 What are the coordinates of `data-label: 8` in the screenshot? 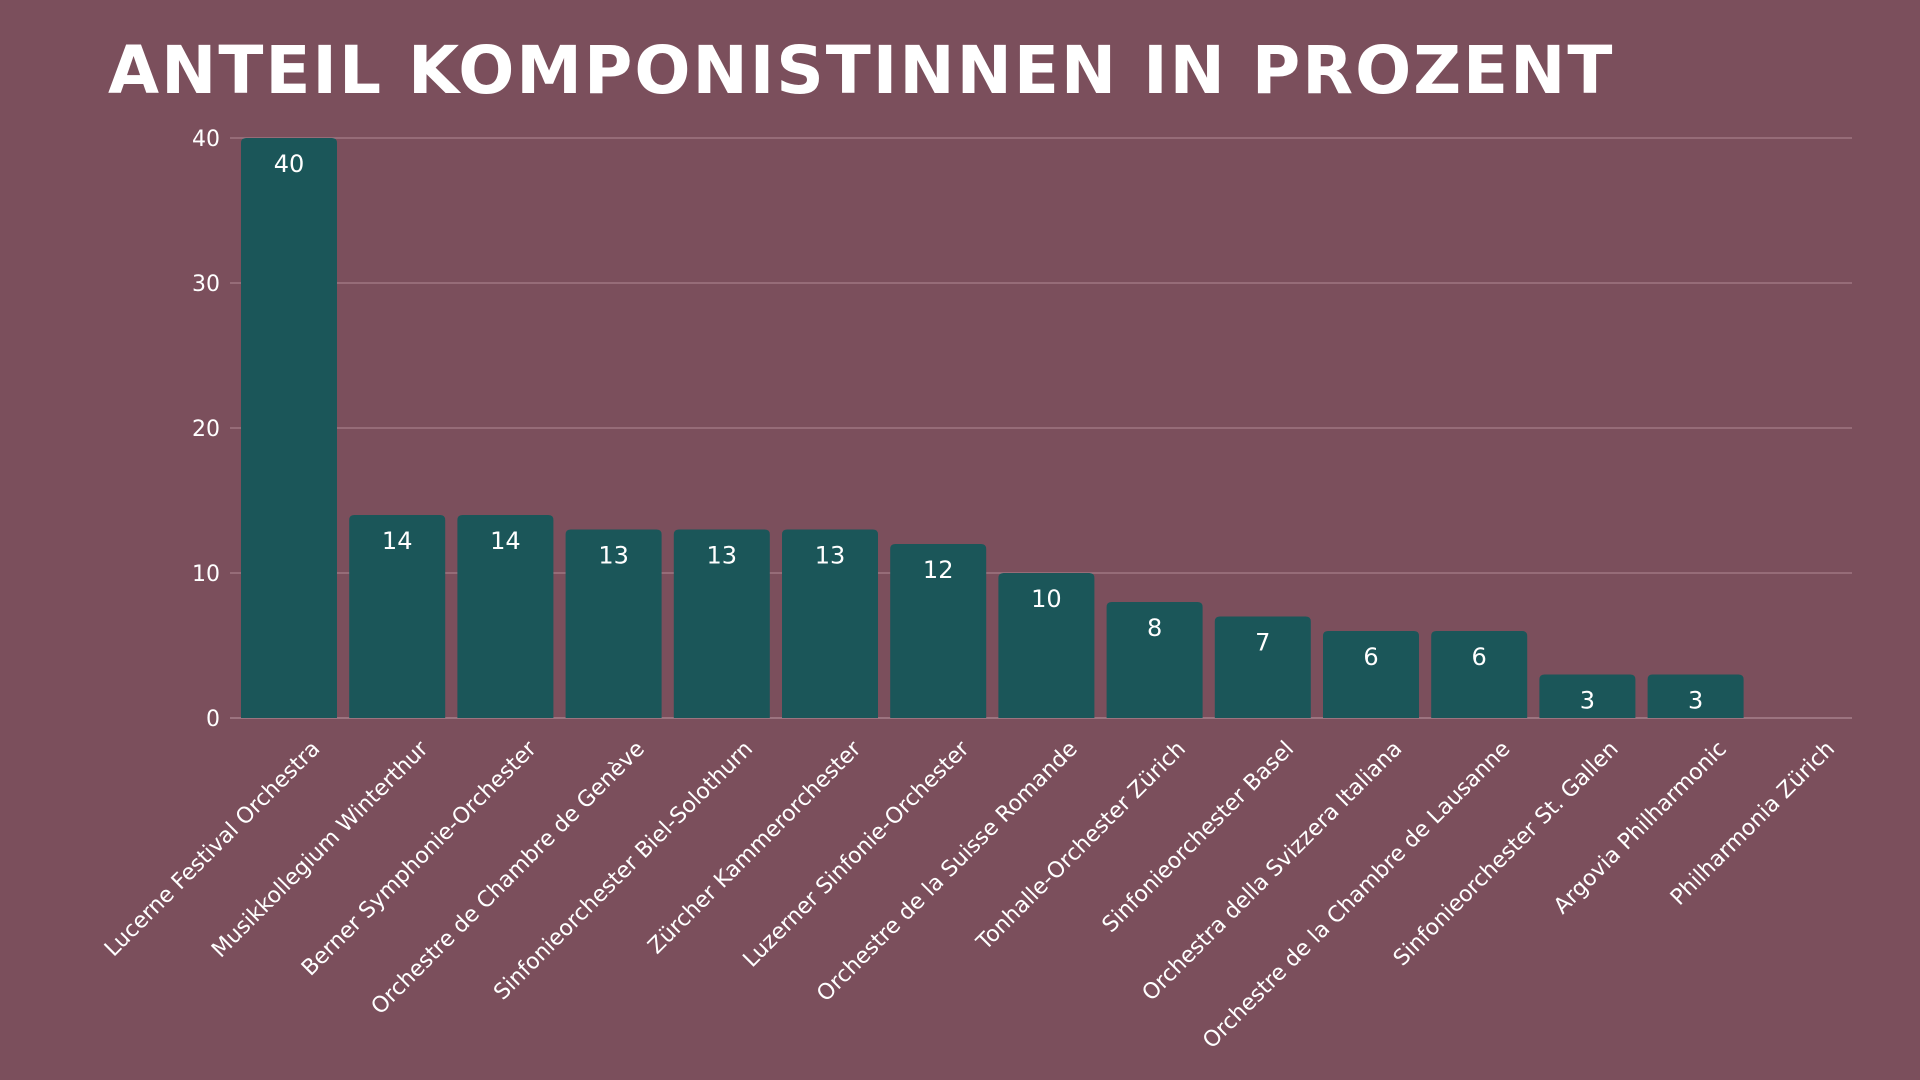 It's located at (1154, 628).